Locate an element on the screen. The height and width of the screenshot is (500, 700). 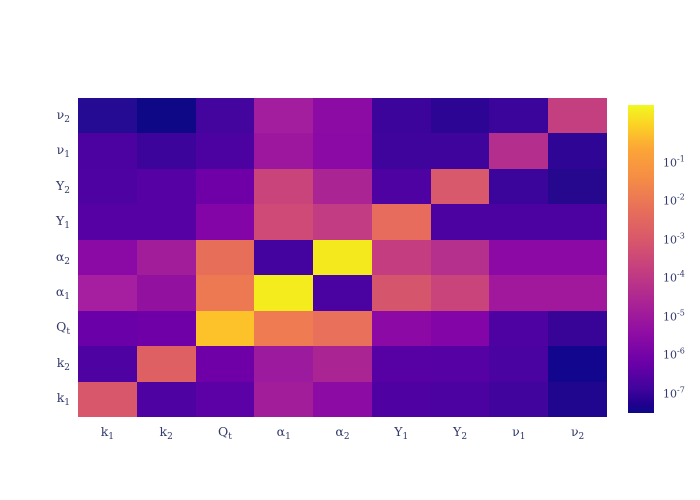
y-tick-α2: α2 is located at coordinates (62, 257).